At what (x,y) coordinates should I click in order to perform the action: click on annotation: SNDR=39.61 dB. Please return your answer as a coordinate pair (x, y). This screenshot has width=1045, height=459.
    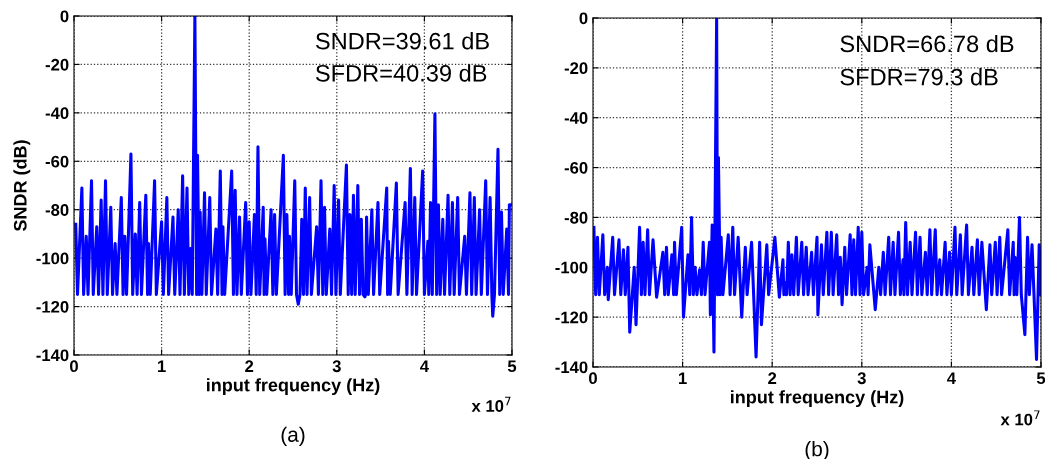
    Looking at the image, I should click on (402, 41).